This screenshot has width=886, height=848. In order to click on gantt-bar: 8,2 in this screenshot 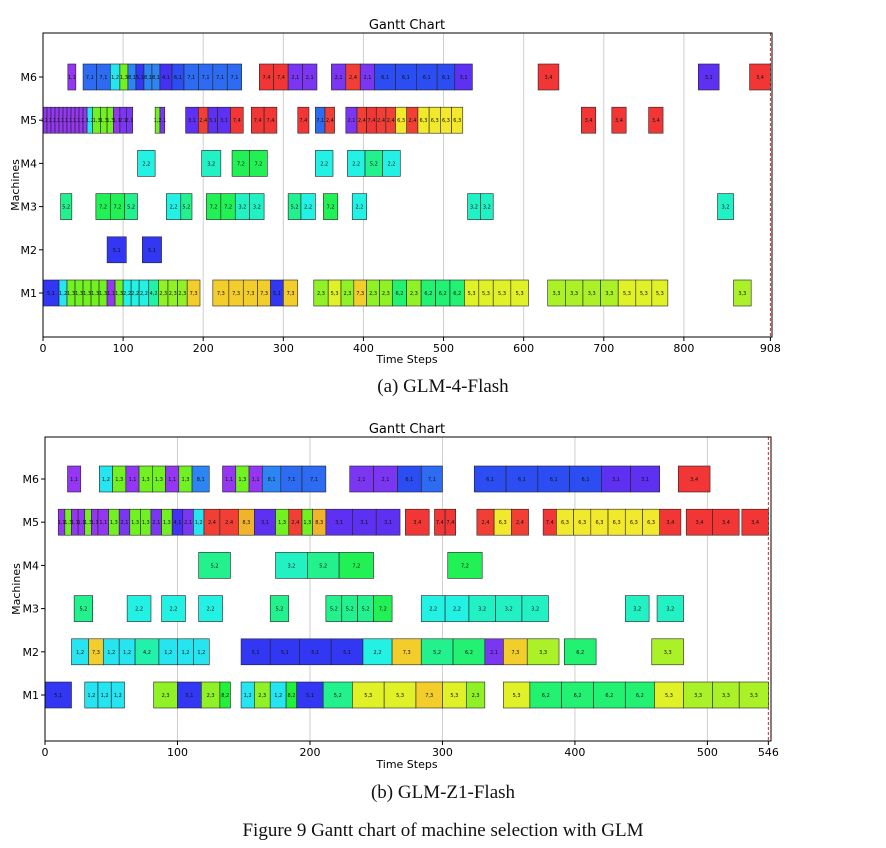, I will do `click(291, 695)`.